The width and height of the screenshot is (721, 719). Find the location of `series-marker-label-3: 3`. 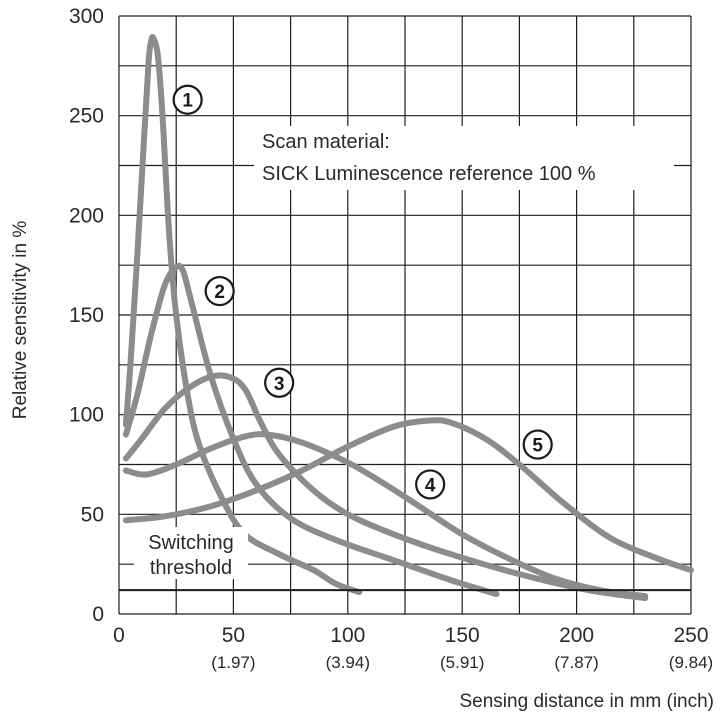

series-marker-label-3: 3 is located at coordinates (279, 384).